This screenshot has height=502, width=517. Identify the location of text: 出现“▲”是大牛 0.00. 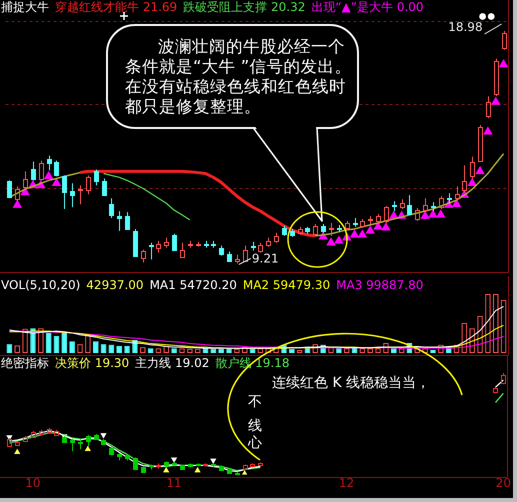
(367, 7).